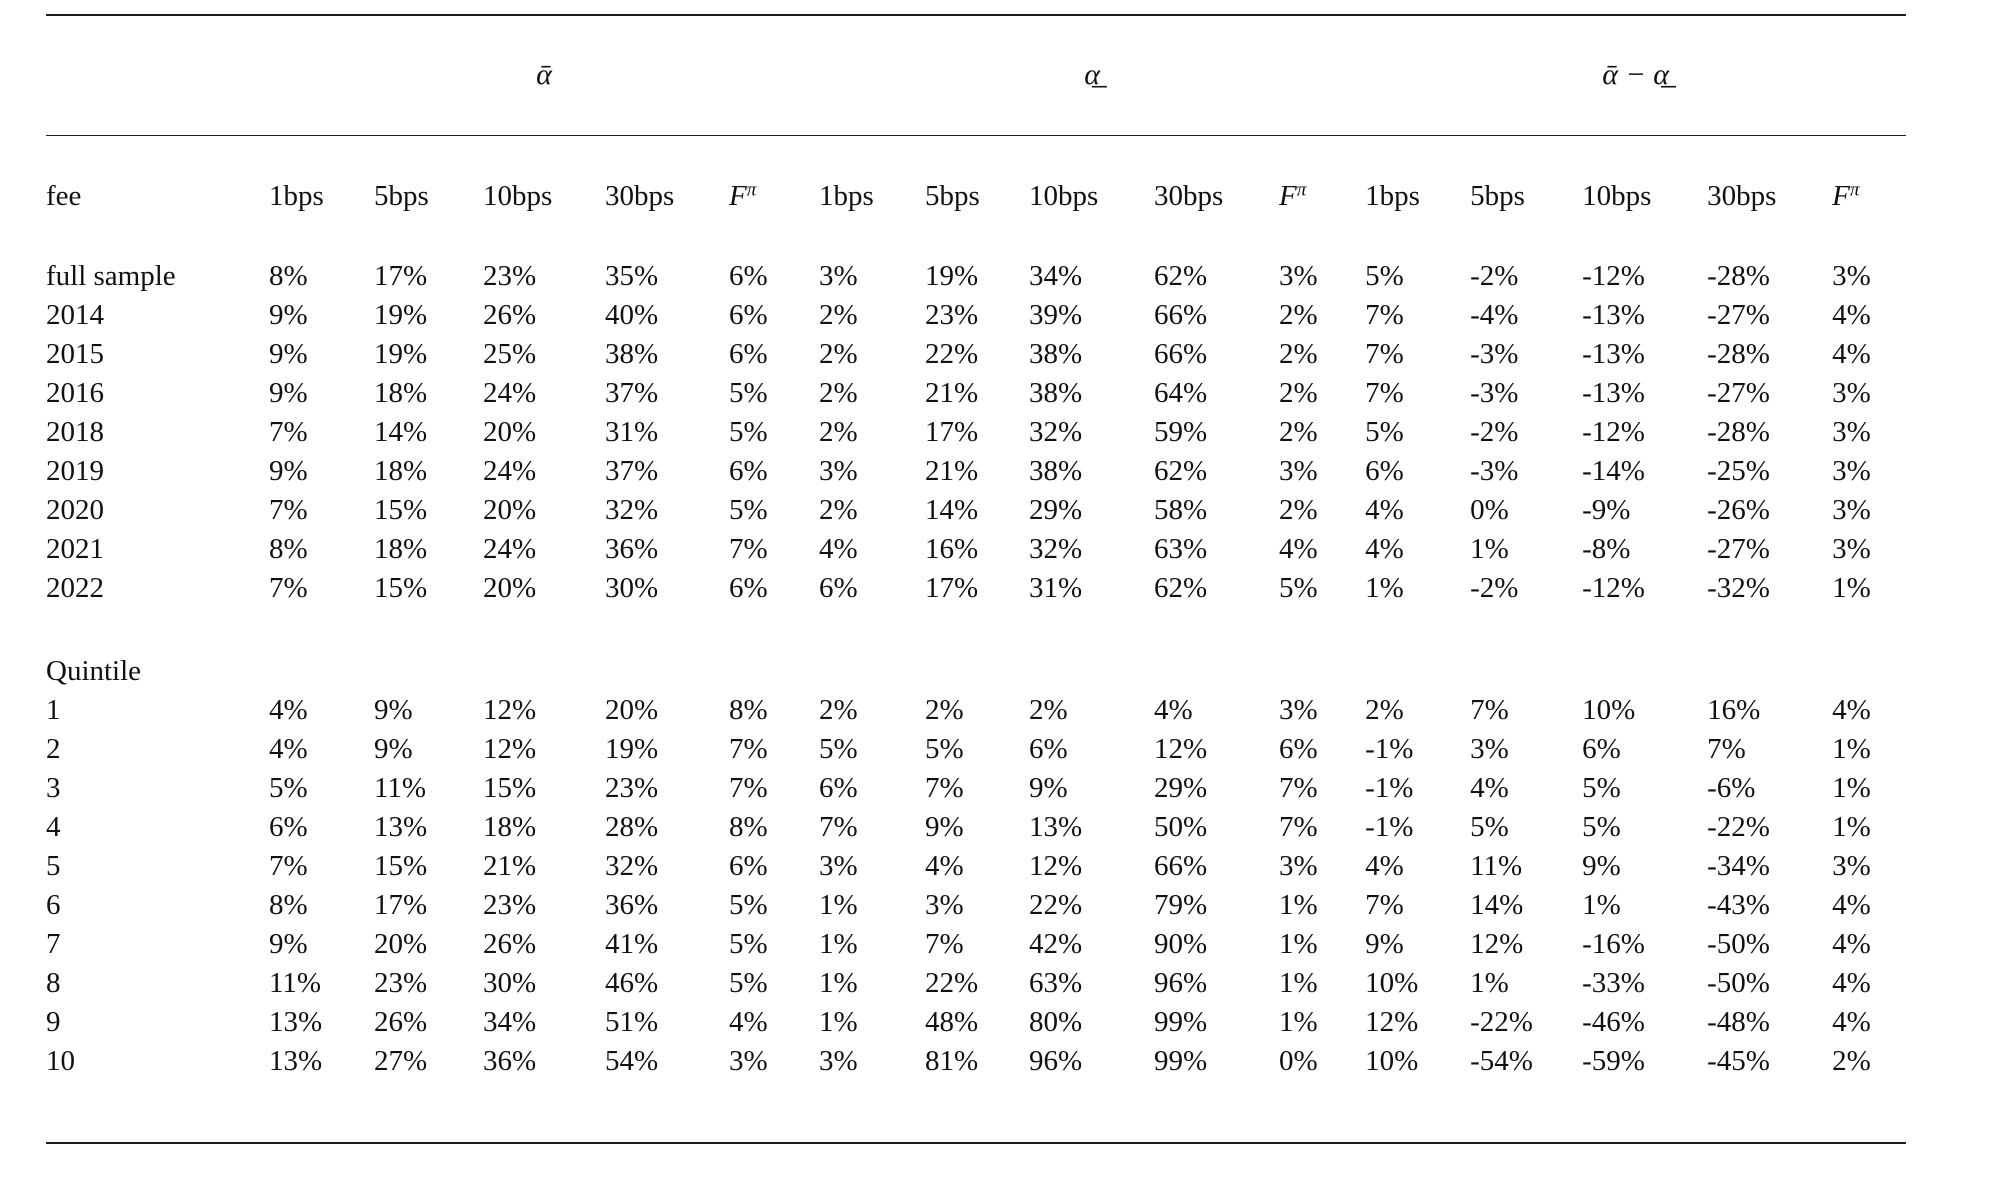  What do you see at coordinates (1617, 195) in the screenshot?
I see `col-header-2-2: 10bps` at bounding box center [1617, 195].